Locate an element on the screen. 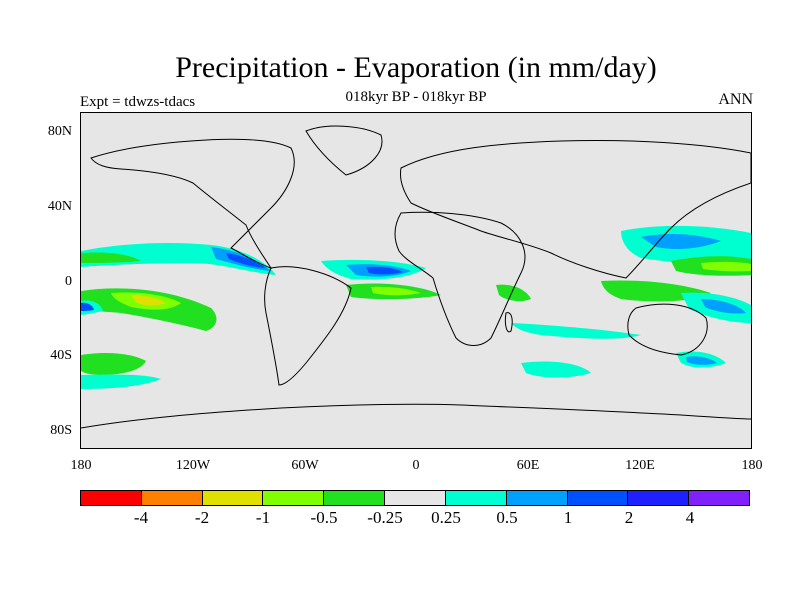 Image resolution: width=800 pixels, height=600 pixels. lat-label-40s: 40S is located at coordinates (61, 355).